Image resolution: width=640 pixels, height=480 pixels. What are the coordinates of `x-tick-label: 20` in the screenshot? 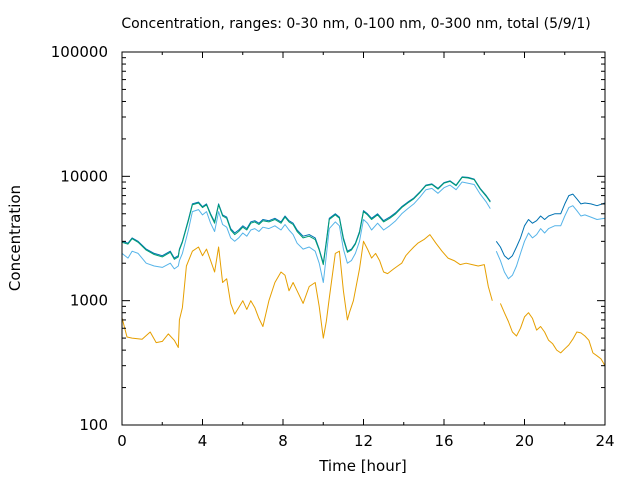 It's located at (524, 441).